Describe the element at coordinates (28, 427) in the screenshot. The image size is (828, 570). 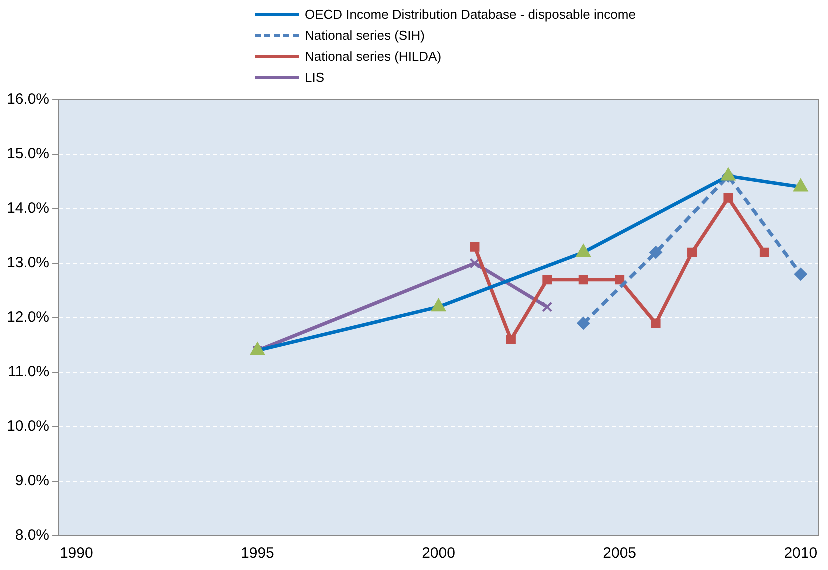
I see `y-tick-label: 10.0%` at that location.